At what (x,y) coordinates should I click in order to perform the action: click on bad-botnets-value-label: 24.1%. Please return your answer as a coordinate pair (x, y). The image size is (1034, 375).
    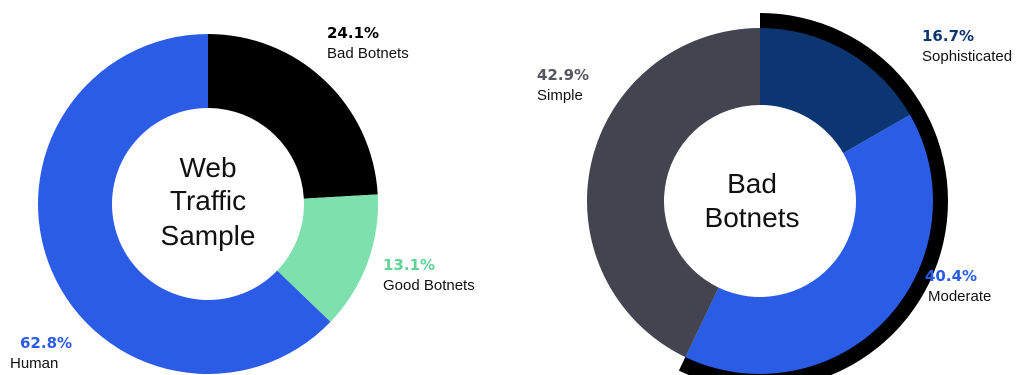
    Looking at the image, I should click on (353, 33).